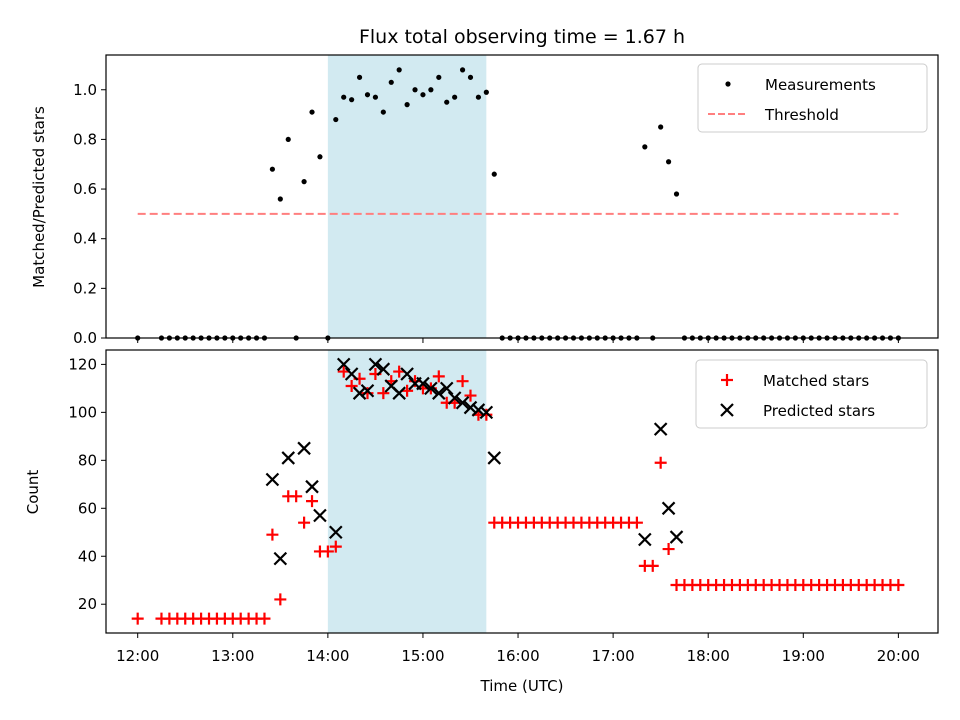  Describe the element at coordinates (87, 460) in the screenshot. I see `y-tick-label: 80` at that location.